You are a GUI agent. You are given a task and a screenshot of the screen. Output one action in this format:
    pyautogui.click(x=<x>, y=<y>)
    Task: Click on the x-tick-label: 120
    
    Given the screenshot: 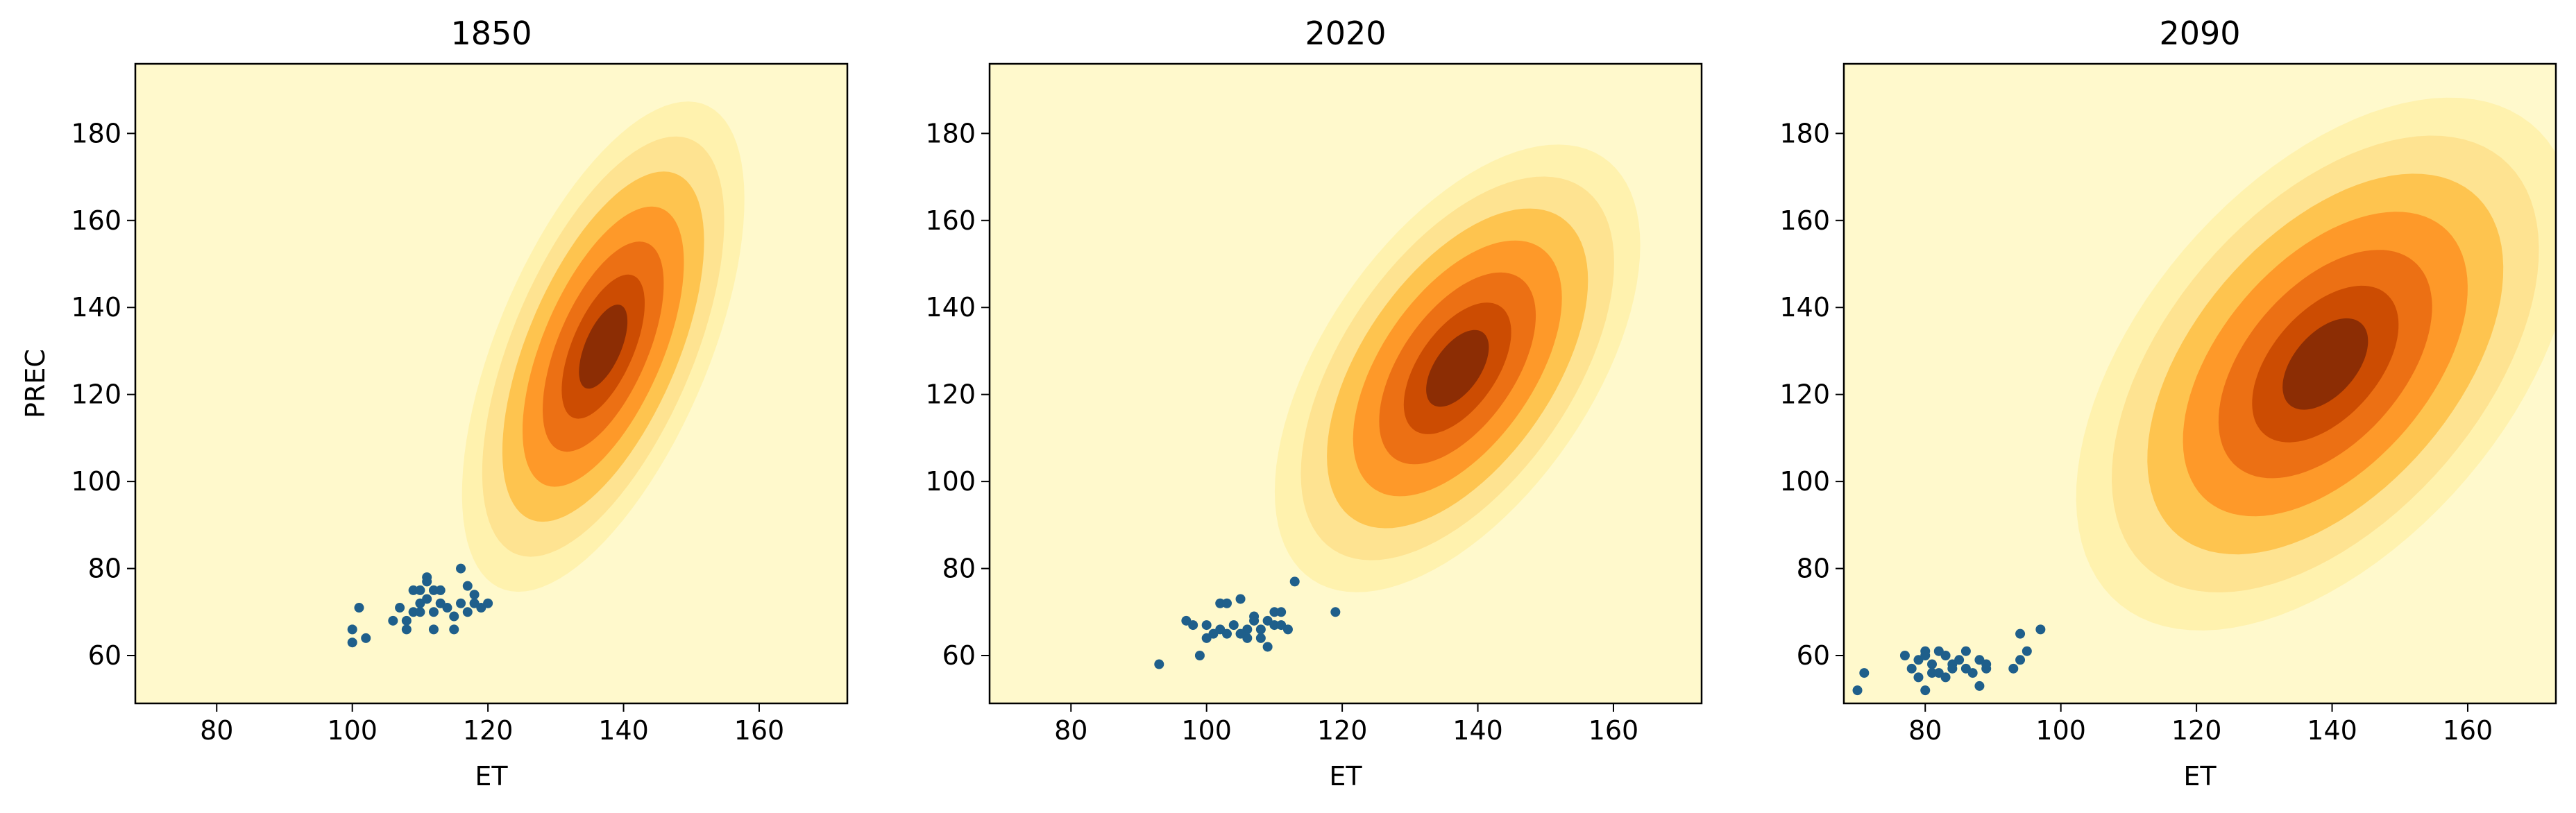 What is the action you would take?
    pyautogui.click(x=489, y=731)
    